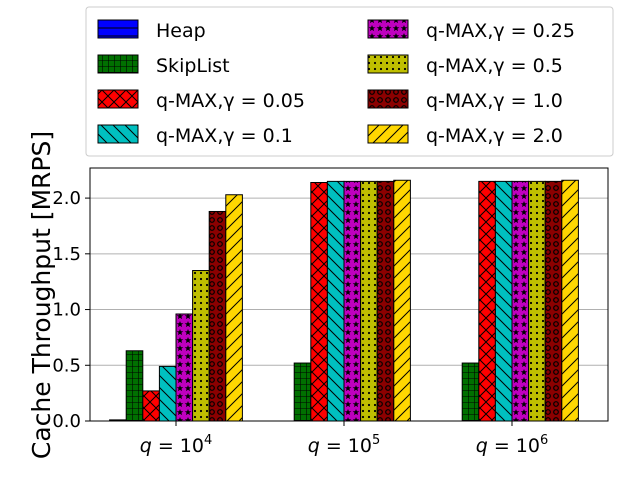 The height and width of the screenshot is (487, 619). I want to click on legend-entry: q-MAX,γ = 0.25, so click(471, 30).